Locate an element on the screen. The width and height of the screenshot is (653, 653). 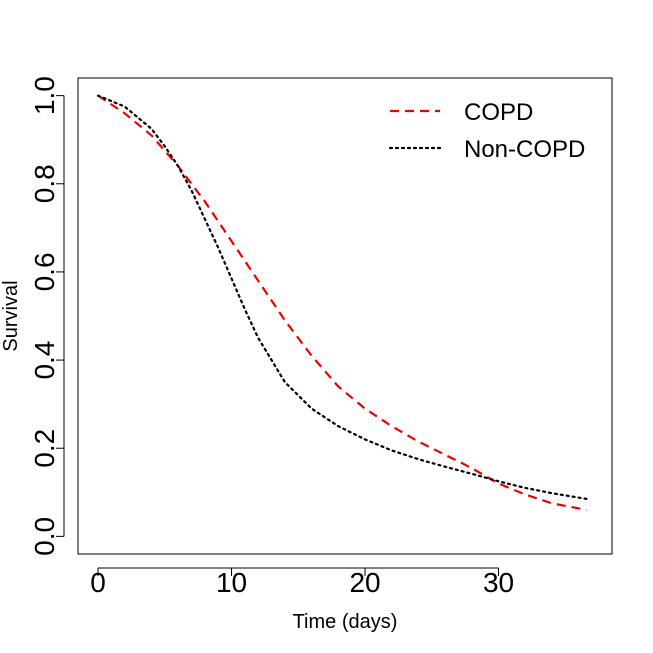
x-tick-label: 0 is located at coordinates (98, 582).